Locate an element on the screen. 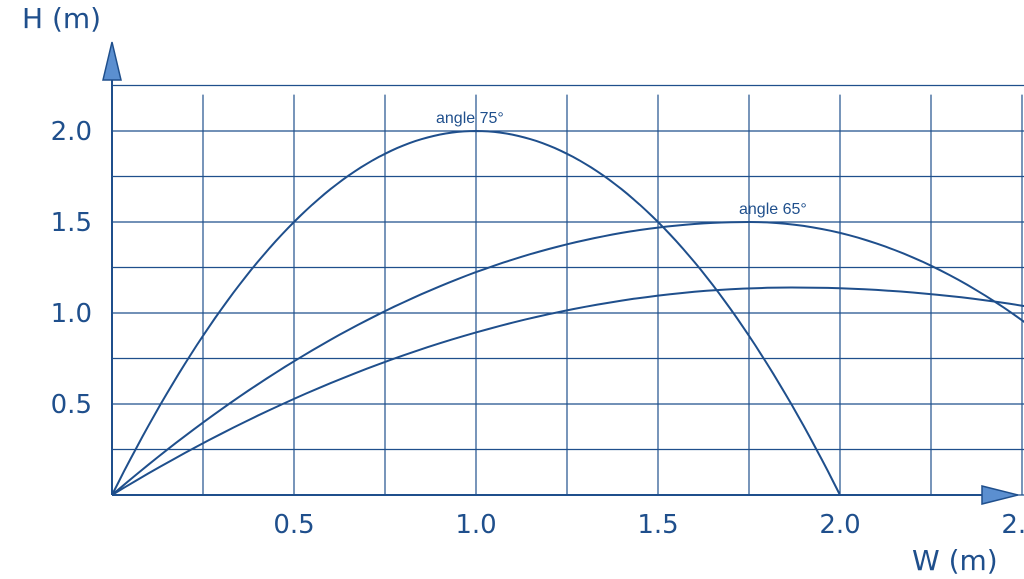 The width and height of the screenshot is (1024, 579). y-tick-label: 1.5 is located at coordinates (71, 223).